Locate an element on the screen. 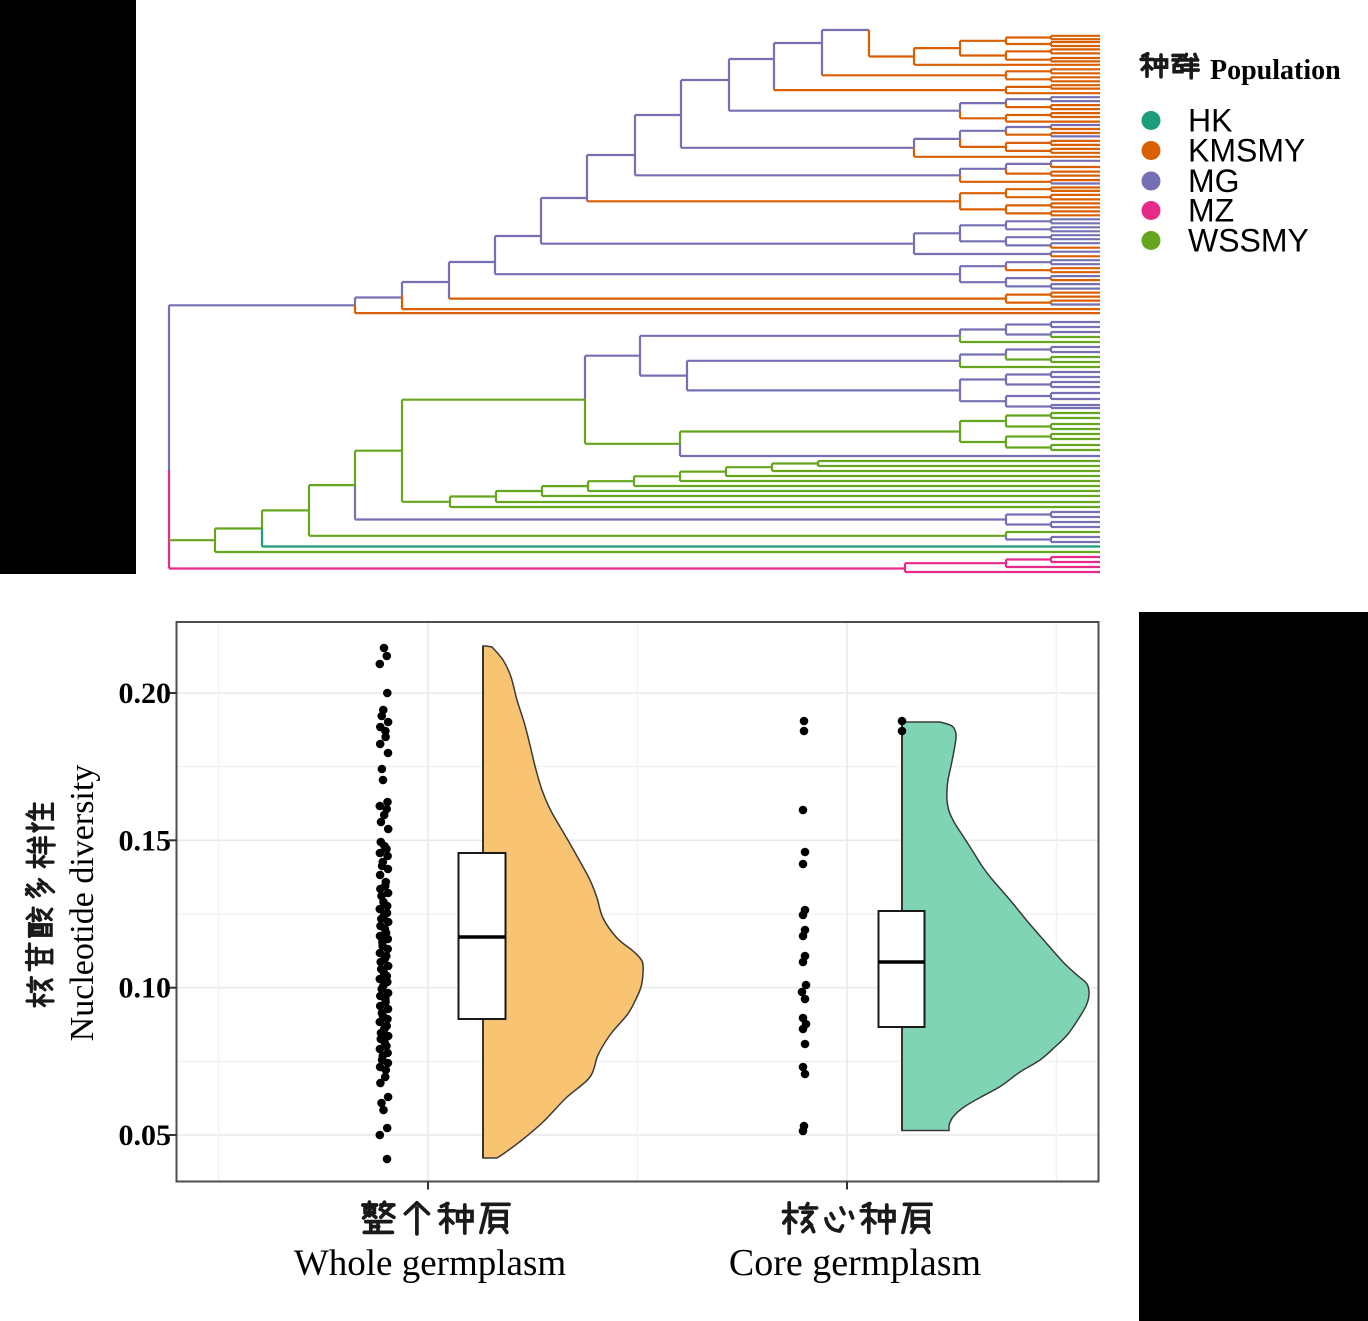 The width and height of the screenshot is (1368, 1321). svg-text: HK is located at coordinates (1210, 121).